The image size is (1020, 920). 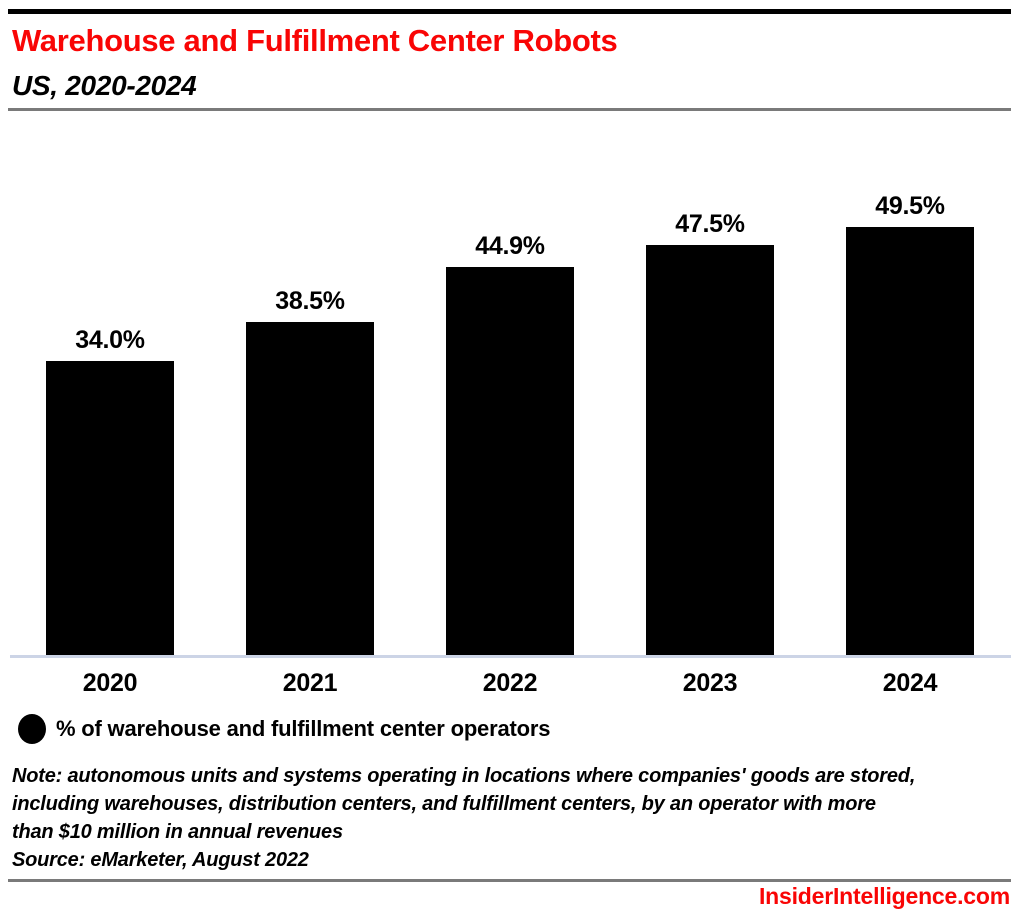 I want to click on bar-2021, so click(x=310, y=488).